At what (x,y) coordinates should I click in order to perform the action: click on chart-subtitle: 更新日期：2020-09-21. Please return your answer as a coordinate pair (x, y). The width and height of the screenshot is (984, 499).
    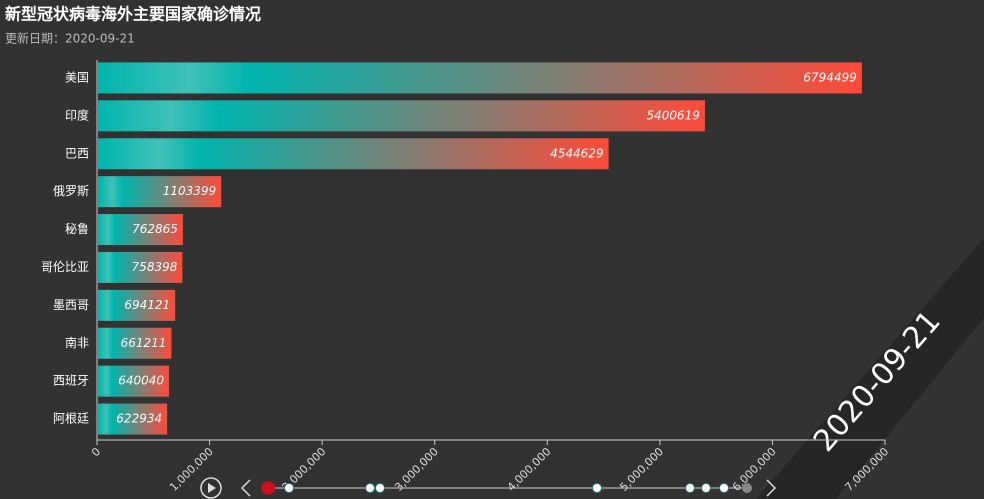
    Looking at the image, I should click on (70, 38).